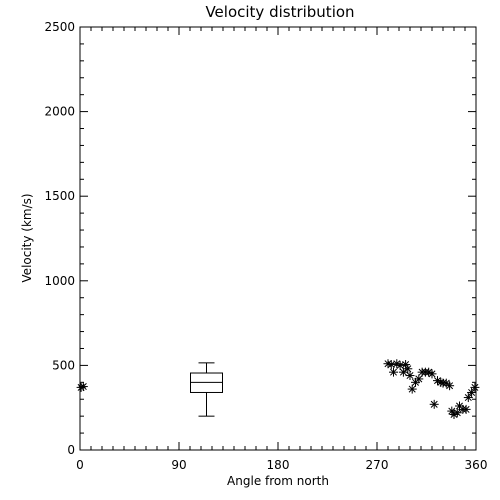  What do you see at coordinates (63, 365) in the screenshot?
I see `y-tick-label: 500` at bounding box center [63, 365].